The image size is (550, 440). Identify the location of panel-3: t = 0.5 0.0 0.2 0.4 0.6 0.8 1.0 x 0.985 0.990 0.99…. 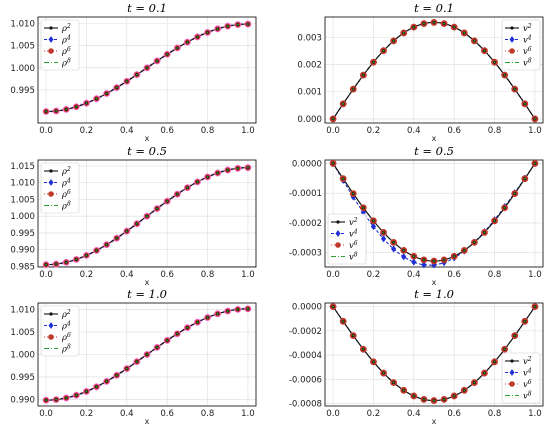
(133, 215).